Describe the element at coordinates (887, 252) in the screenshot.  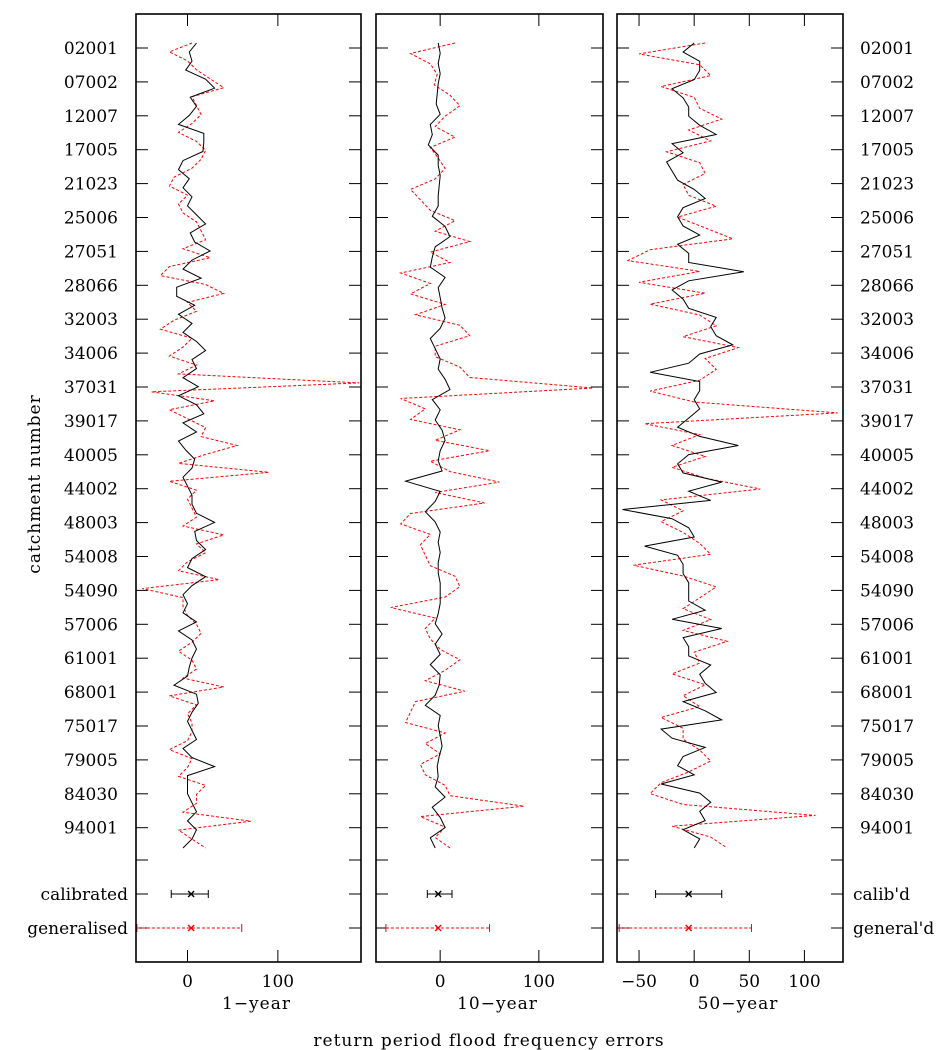
I see `catchment-label-right: 27051` at that location.